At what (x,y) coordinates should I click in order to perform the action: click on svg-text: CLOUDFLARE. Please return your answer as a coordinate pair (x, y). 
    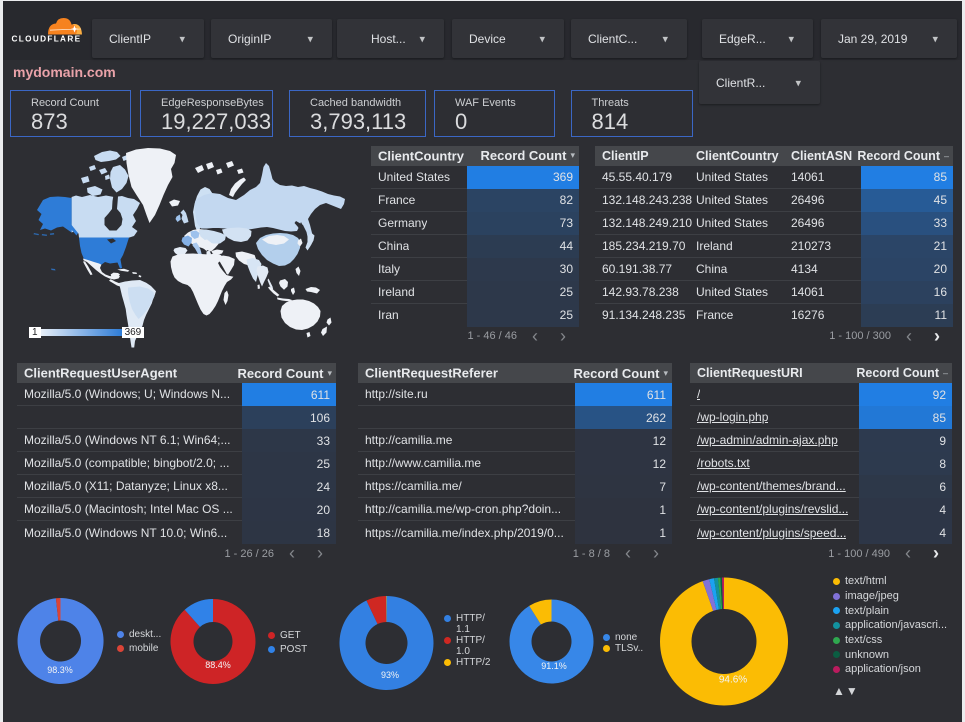
    Looking at the image, I should click on (47, 39).